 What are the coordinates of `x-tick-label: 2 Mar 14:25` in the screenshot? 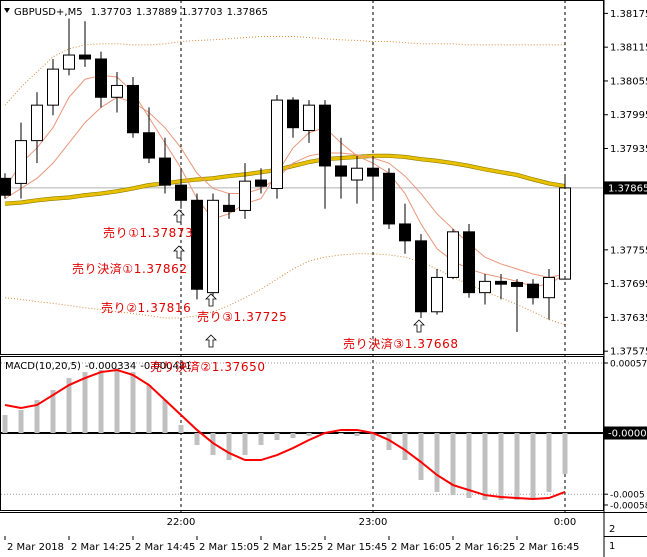 It's located at (101, 547).